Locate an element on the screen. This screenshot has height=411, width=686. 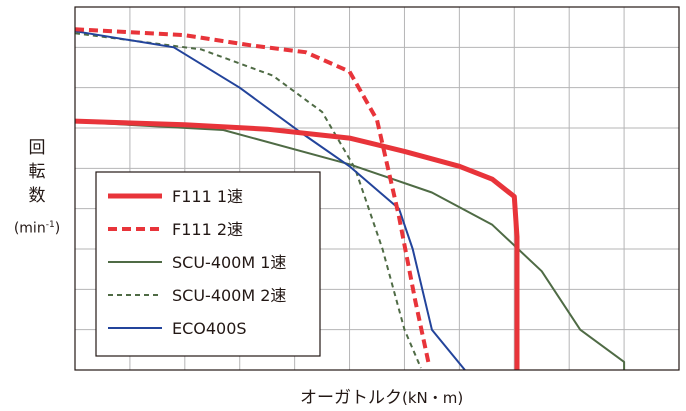
legend-label-2: SCU-400M 1速 is located at coordinates (229, 262).